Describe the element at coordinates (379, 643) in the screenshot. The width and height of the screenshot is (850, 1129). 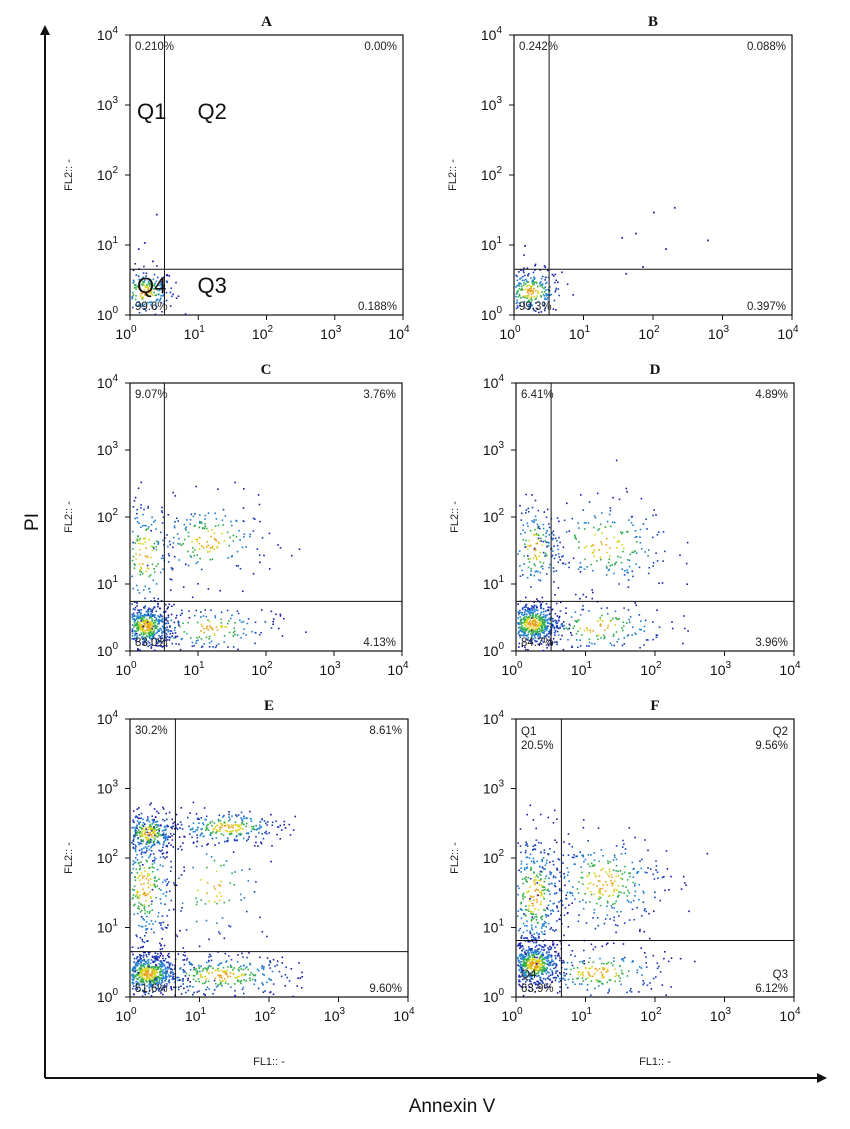
I see `quadrant-percent-q3: 4.13%` at that location.